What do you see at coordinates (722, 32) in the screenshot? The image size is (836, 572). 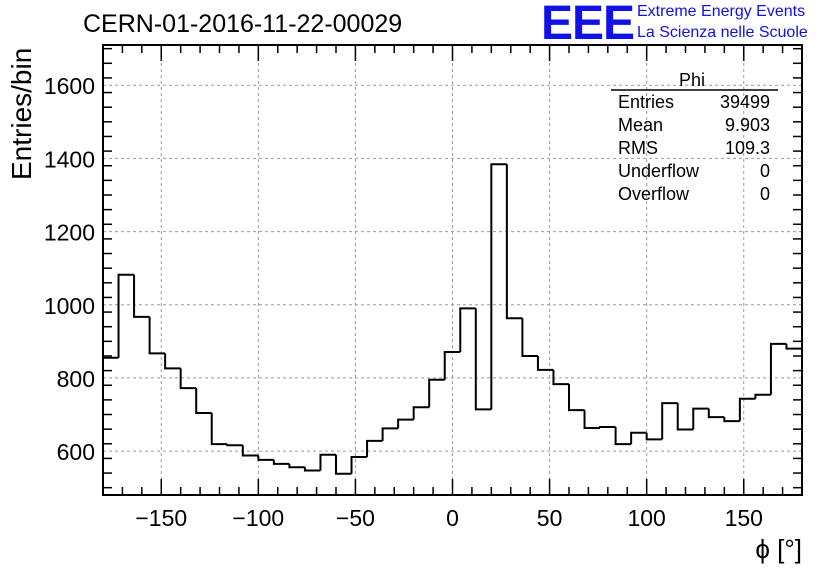 I see `logo-line-2: La Scienza nelle Scuole` at bounding box center [722, 32].